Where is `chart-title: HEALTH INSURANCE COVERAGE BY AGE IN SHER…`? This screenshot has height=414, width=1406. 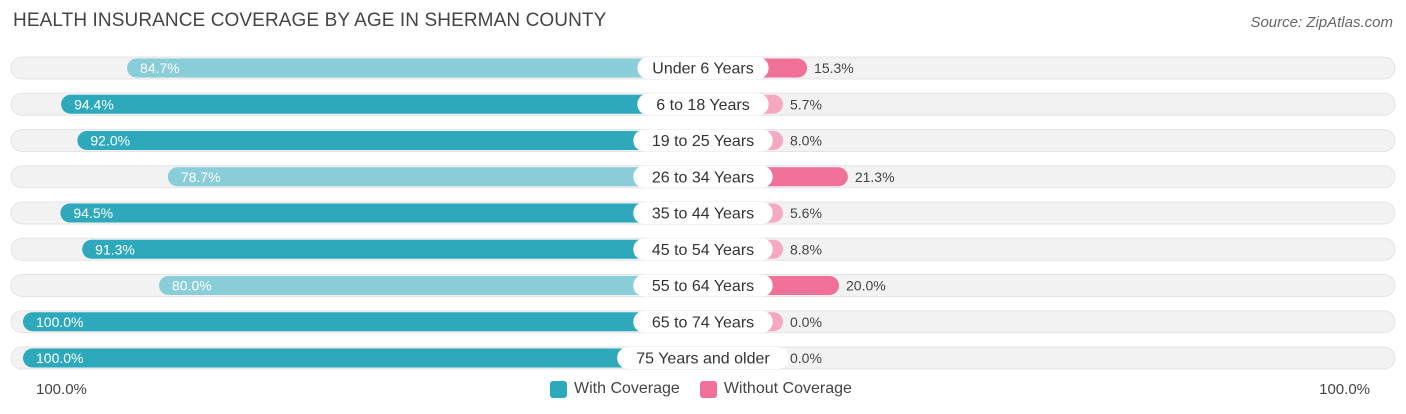
chart-title: HEALTH INSURANCE COVERAGE BY AGE IN SHER… is located at coordinates (310, 20).